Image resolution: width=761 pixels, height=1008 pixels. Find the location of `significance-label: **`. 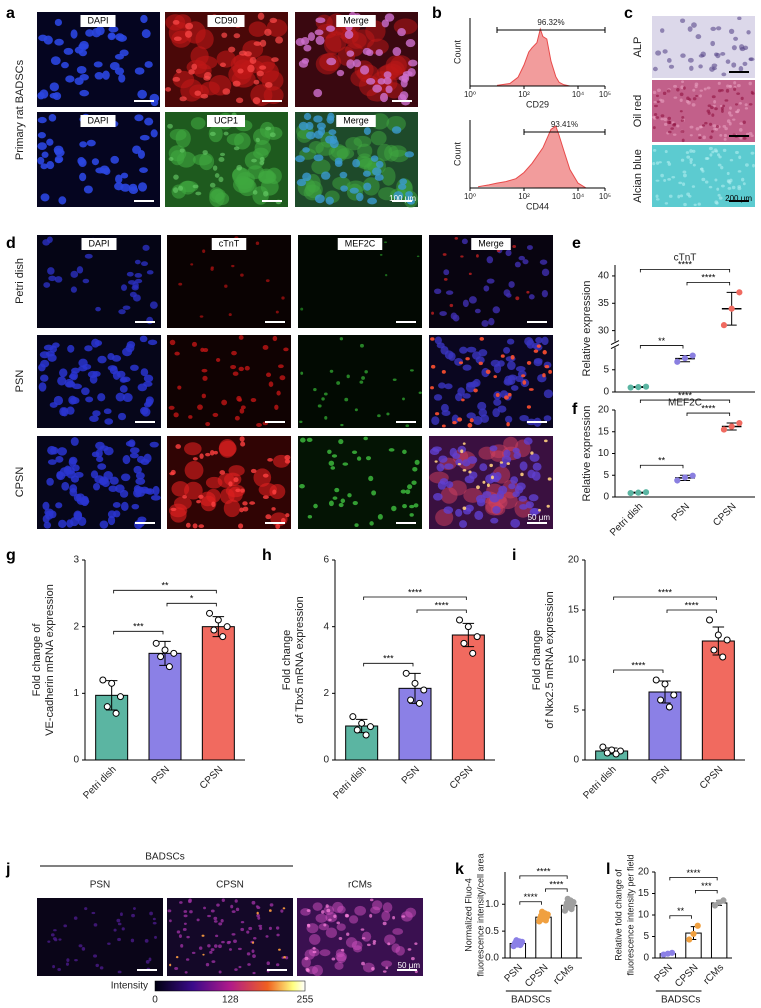

significance-label: ** is located at coordinates (681, 911).